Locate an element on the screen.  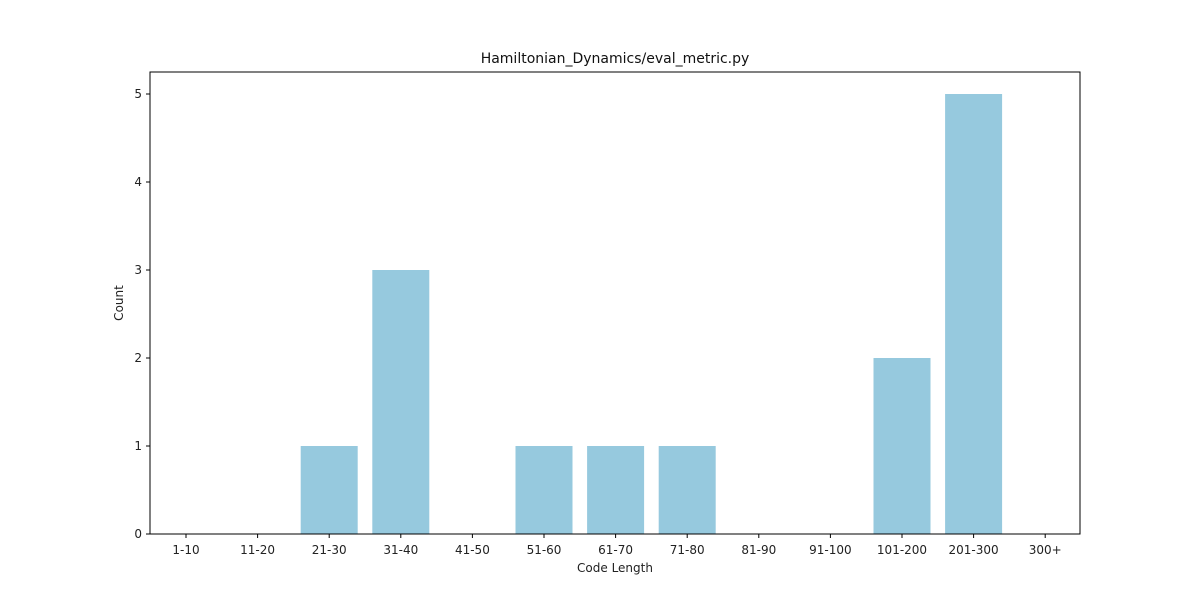
y-tick-label: 3 is located at coordinates (138, 270).